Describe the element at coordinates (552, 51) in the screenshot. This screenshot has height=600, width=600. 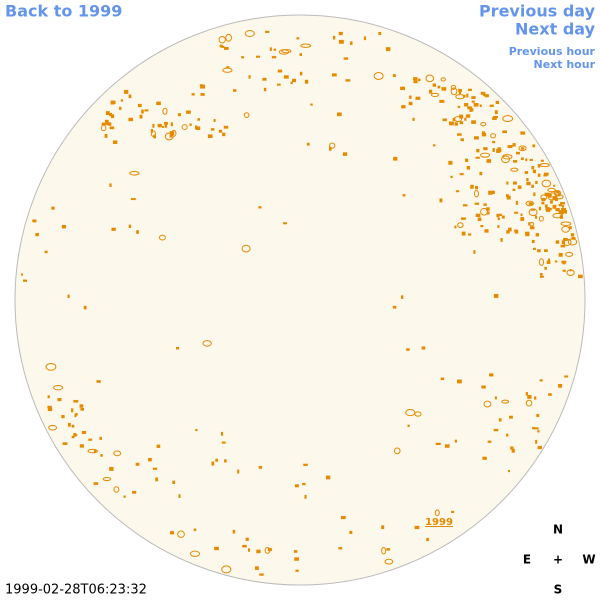
I see `previous-hour-link: Previous hour` at that location.